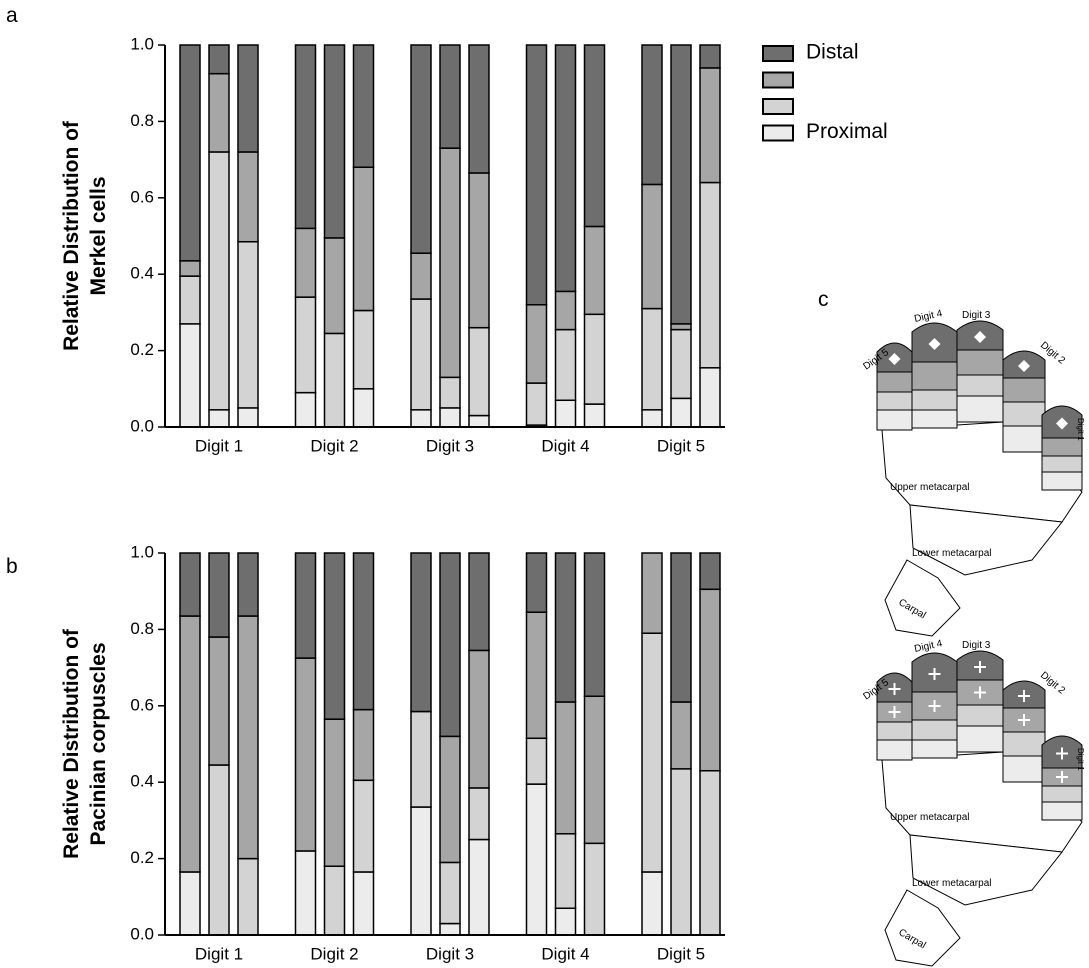 The image size is (1089, 968). What do you see at coordinates (12, 566) in the screenshot?
I see `panel-label: b` at bounding box center [12, 566].